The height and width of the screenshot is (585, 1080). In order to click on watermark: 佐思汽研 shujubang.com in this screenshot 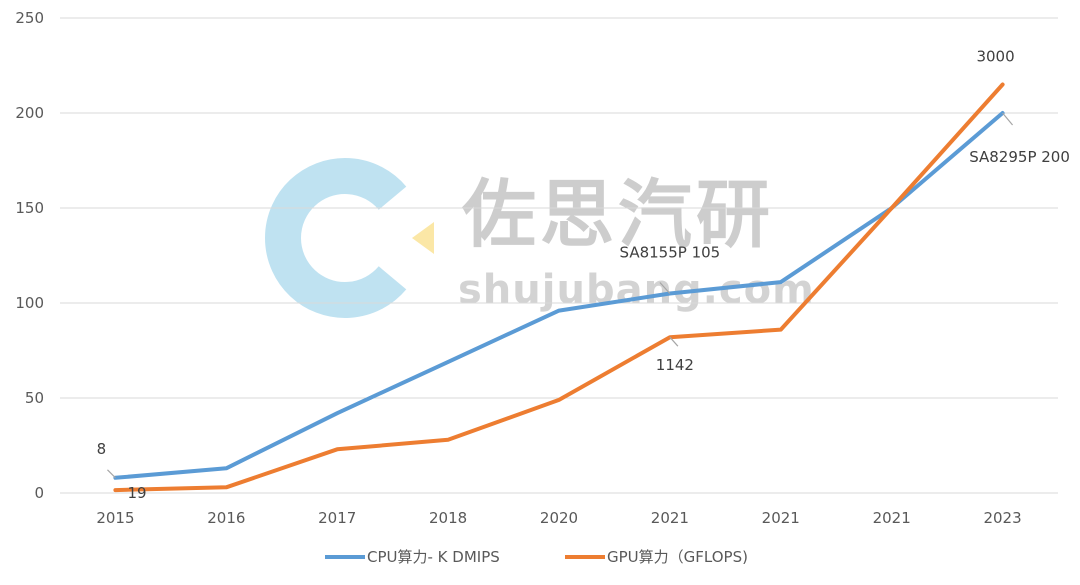, I will do `click(540, 238)`.